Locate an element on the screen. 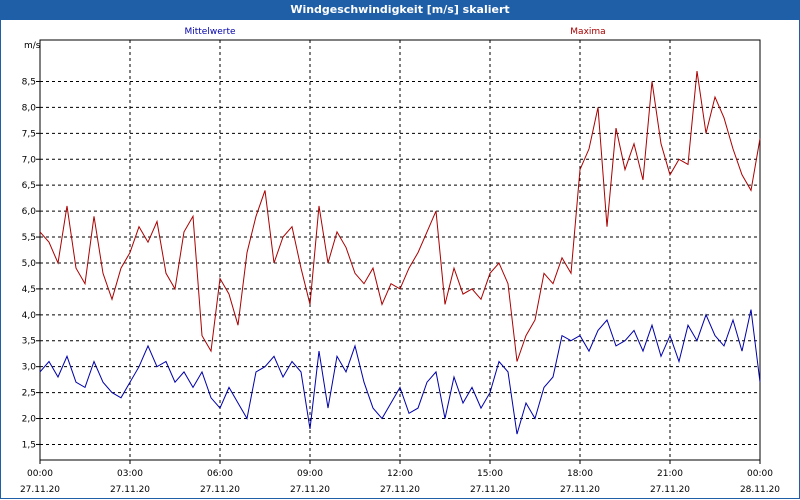  y-axis-label: m/s is located at coordinates (32, 46).